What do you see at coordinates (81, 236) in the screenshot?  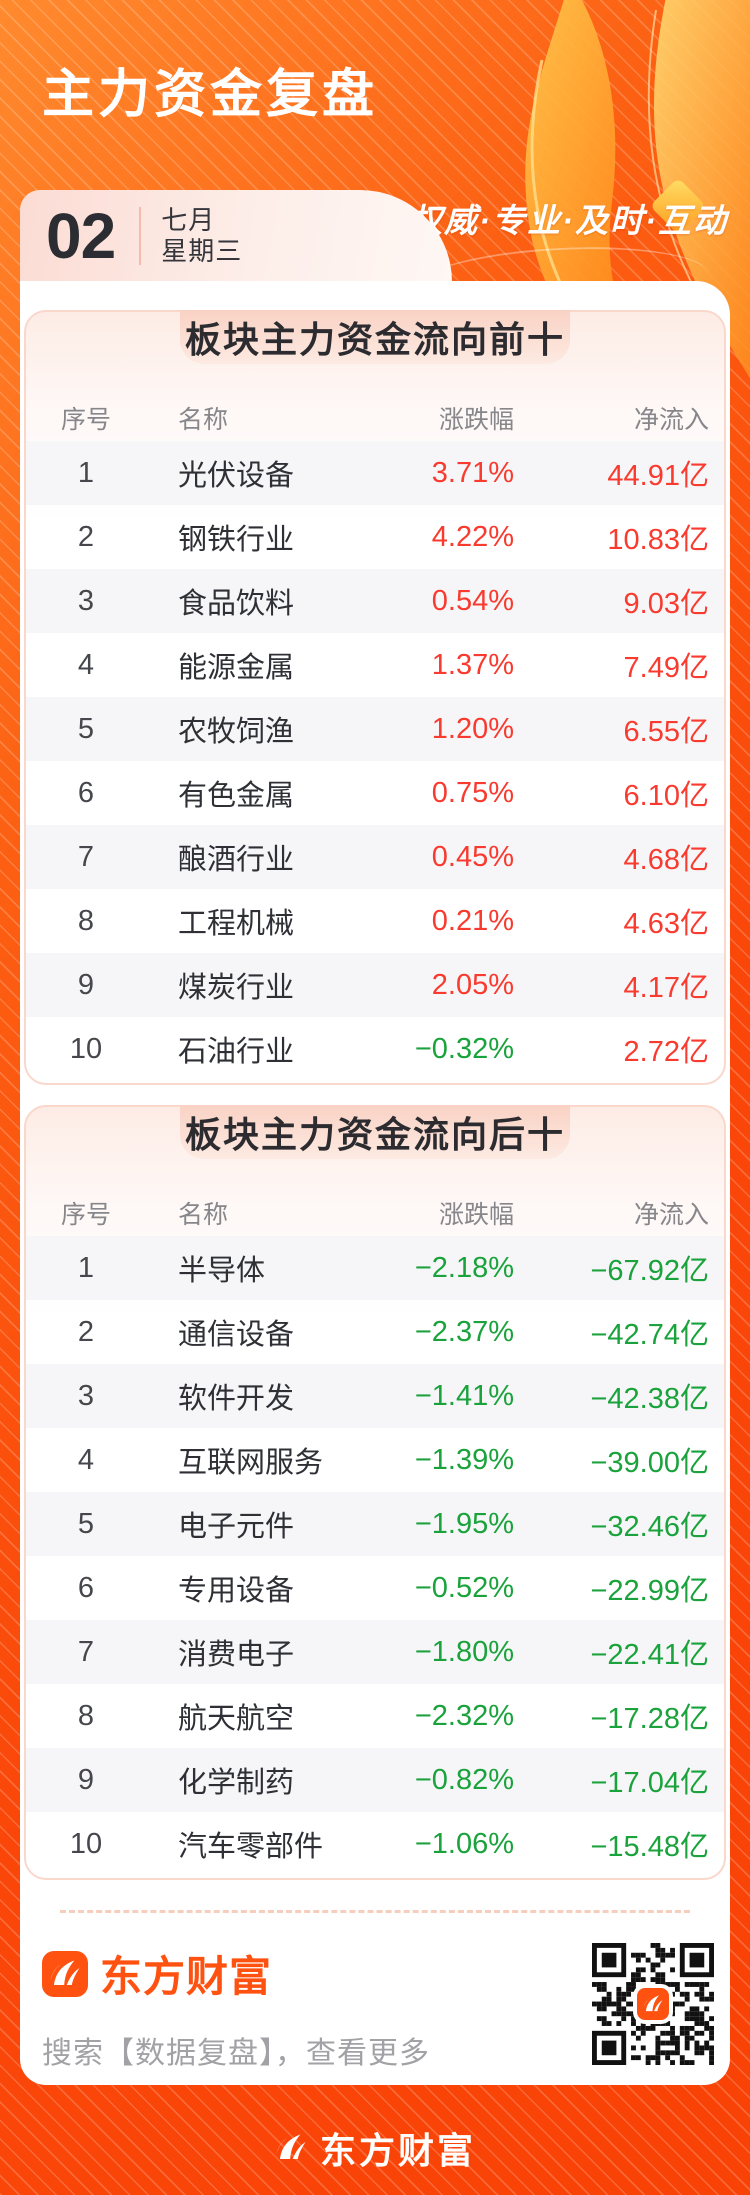 I see `date-day: 02` at bounding box center [81, 236].